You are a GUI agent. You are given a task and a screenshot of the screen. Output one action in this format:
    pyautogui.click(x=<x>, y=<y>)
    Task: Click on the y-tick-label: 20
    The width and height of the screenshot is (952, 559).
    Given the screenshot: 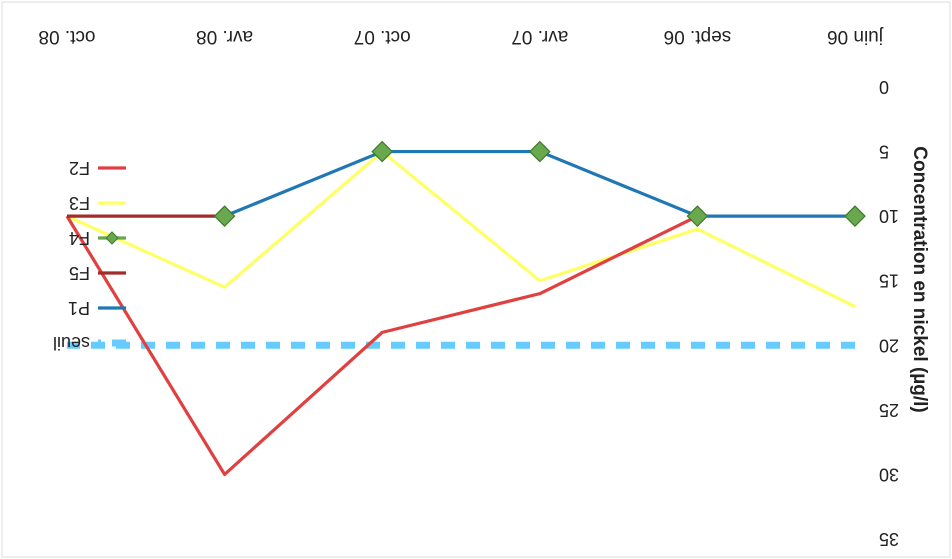 What is the action you would take?
    pyautogui.click(x=889, y=345)
    